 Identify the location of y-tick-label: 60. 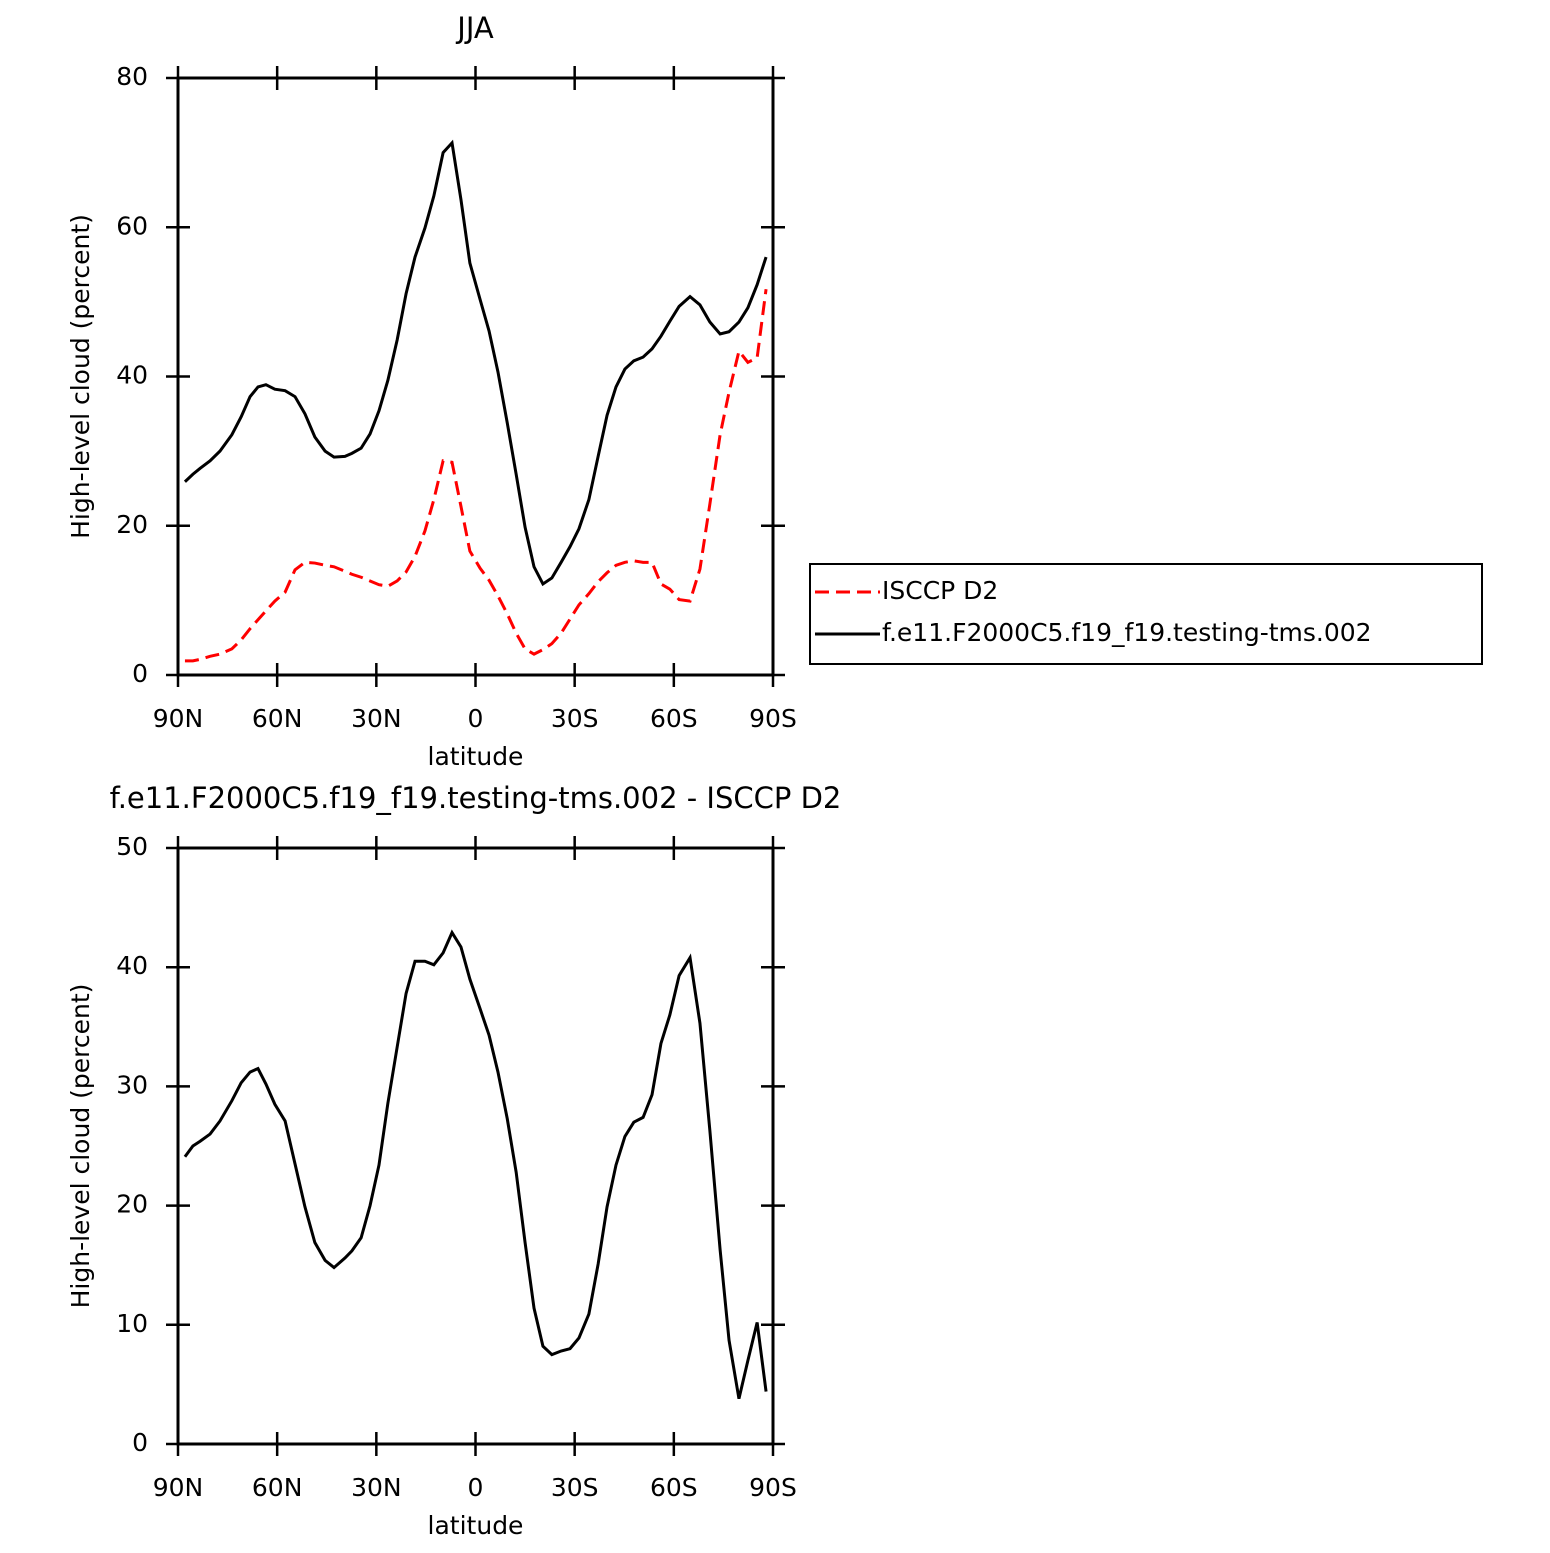
(132, 225).